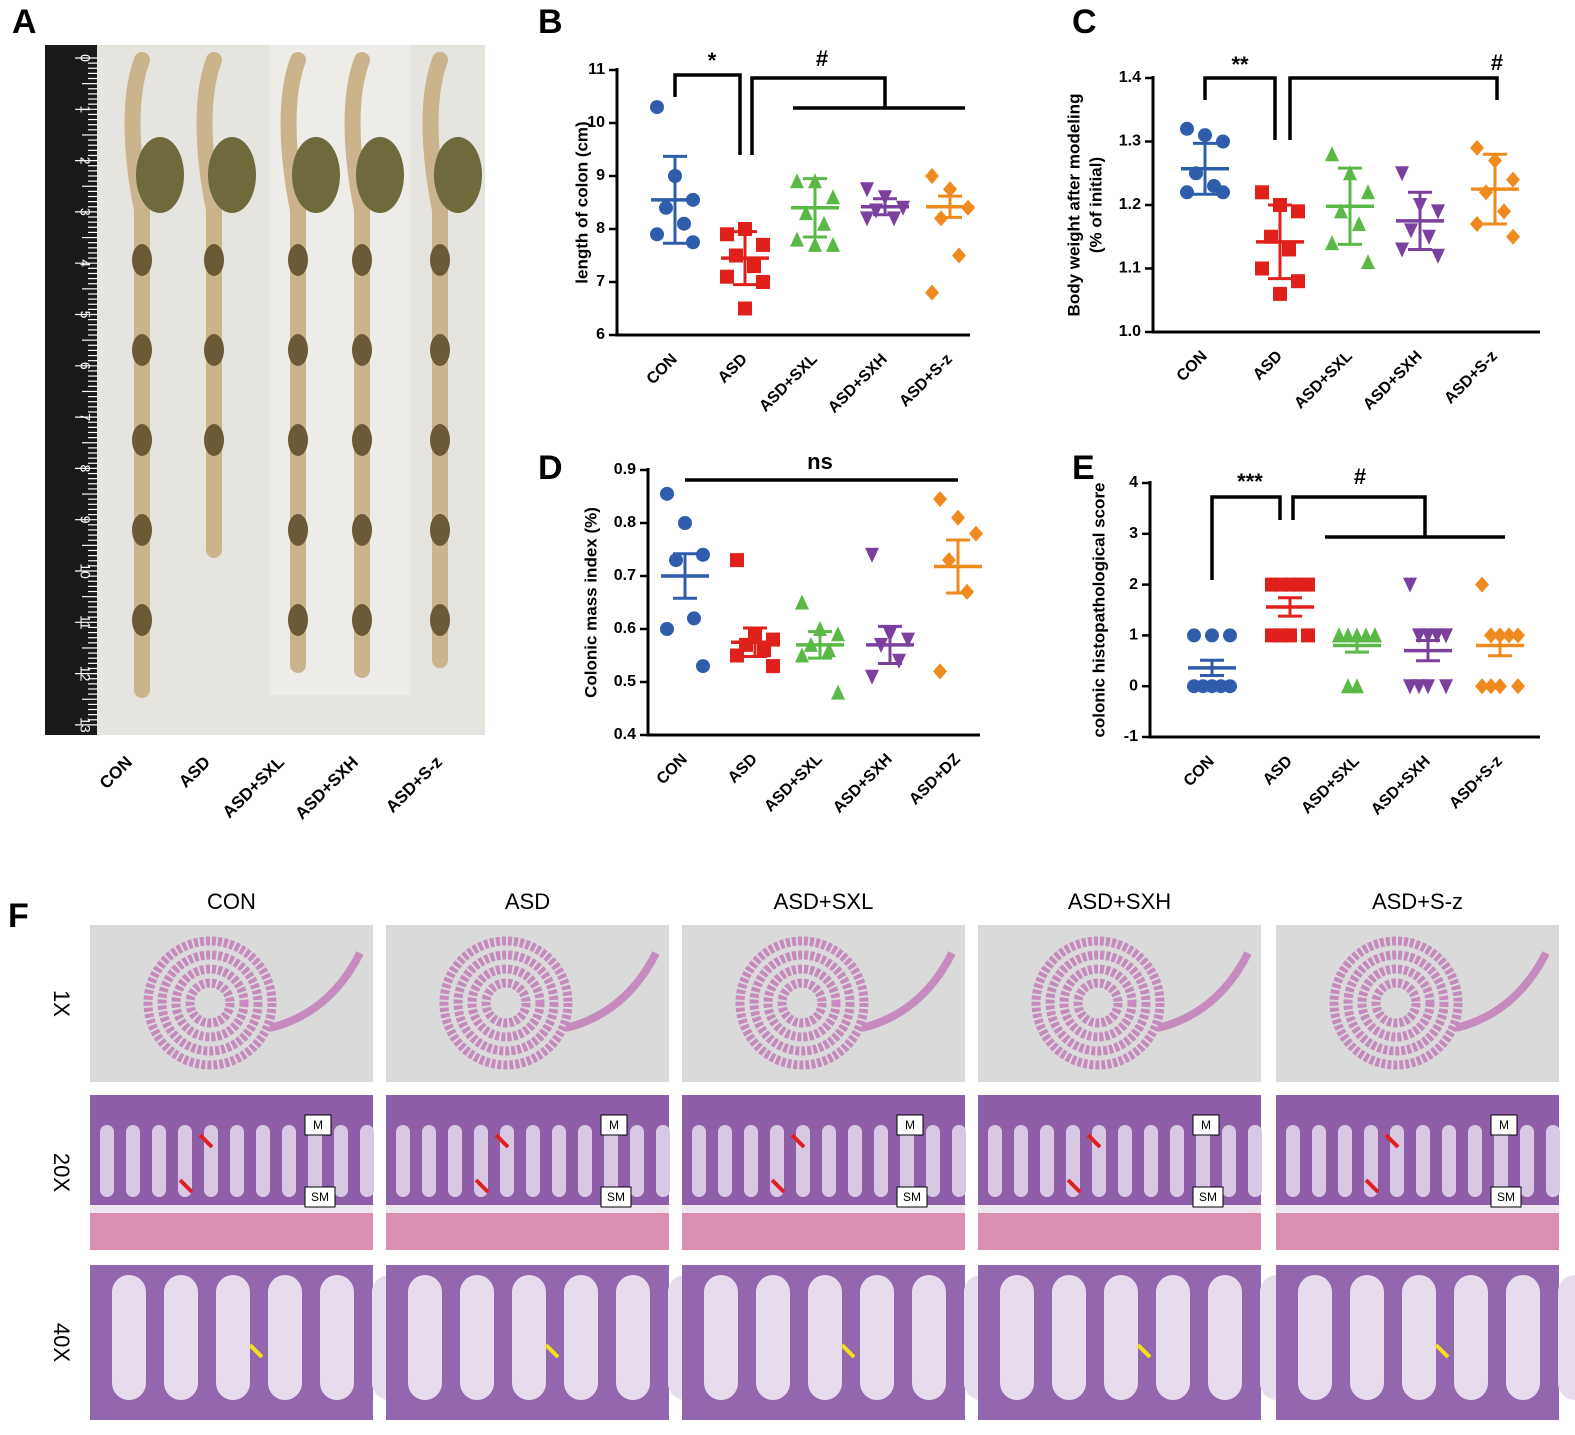 This screenshot has width=1575, height=1435. What do you see at coordinates (625, 469) in the screenshot?
I see `y-tick-label: 0.9` at bounding box center [625, 469].